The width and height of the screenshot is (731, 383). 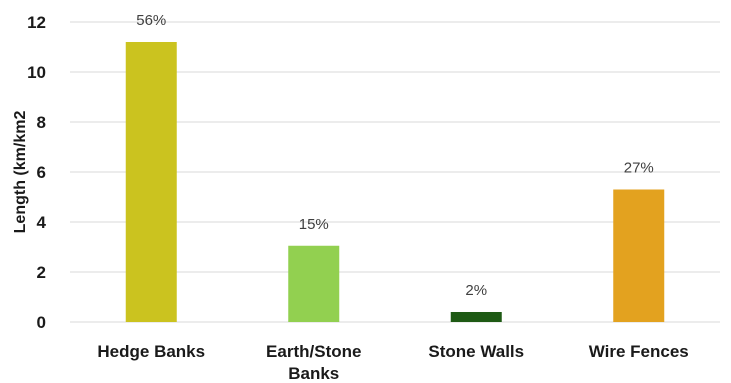 I want to click on data-label: 15%, so click(x=314, y=224).